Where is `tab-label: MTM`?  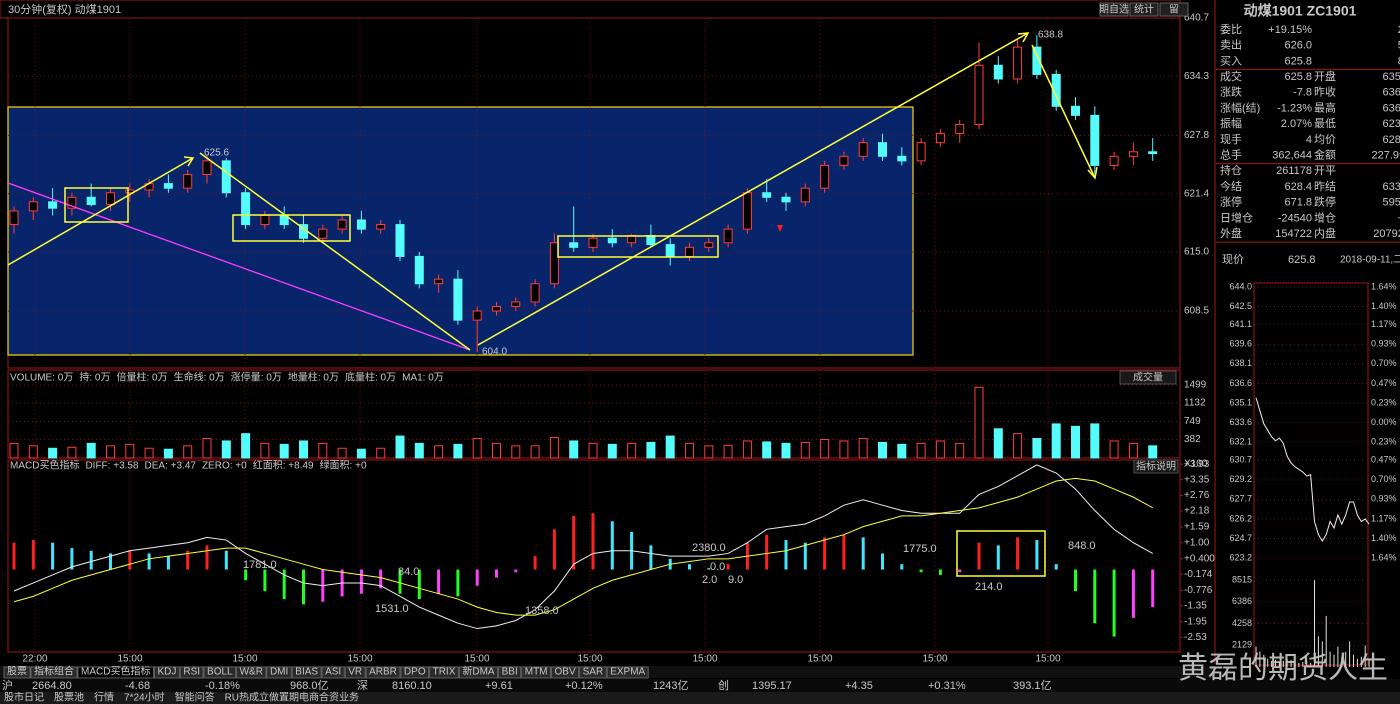 tab-label: MTM is located at coordinates (536, 672).